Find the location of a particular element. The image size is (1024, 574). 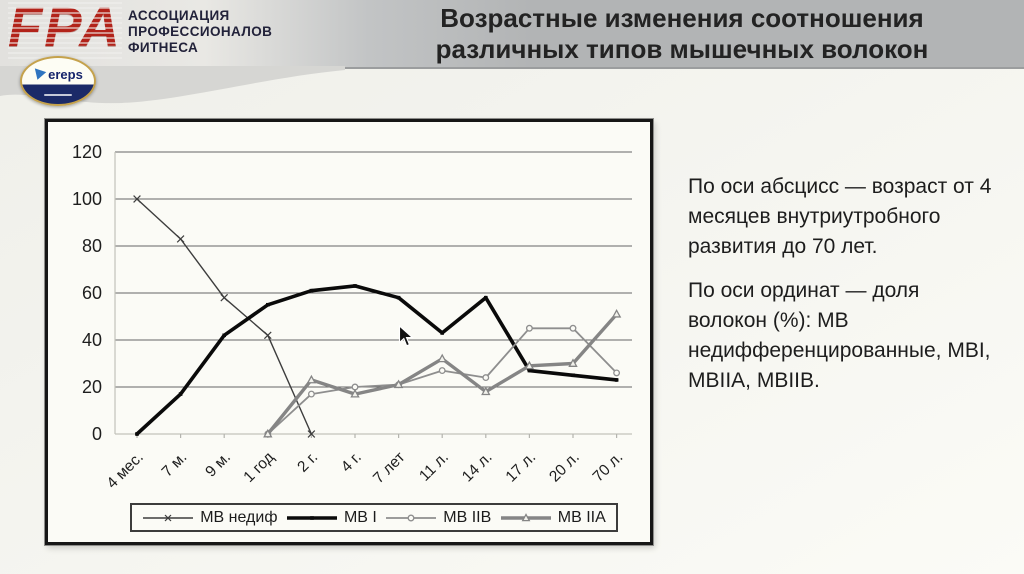

badge-decoration is located at coordinates (58, 95).